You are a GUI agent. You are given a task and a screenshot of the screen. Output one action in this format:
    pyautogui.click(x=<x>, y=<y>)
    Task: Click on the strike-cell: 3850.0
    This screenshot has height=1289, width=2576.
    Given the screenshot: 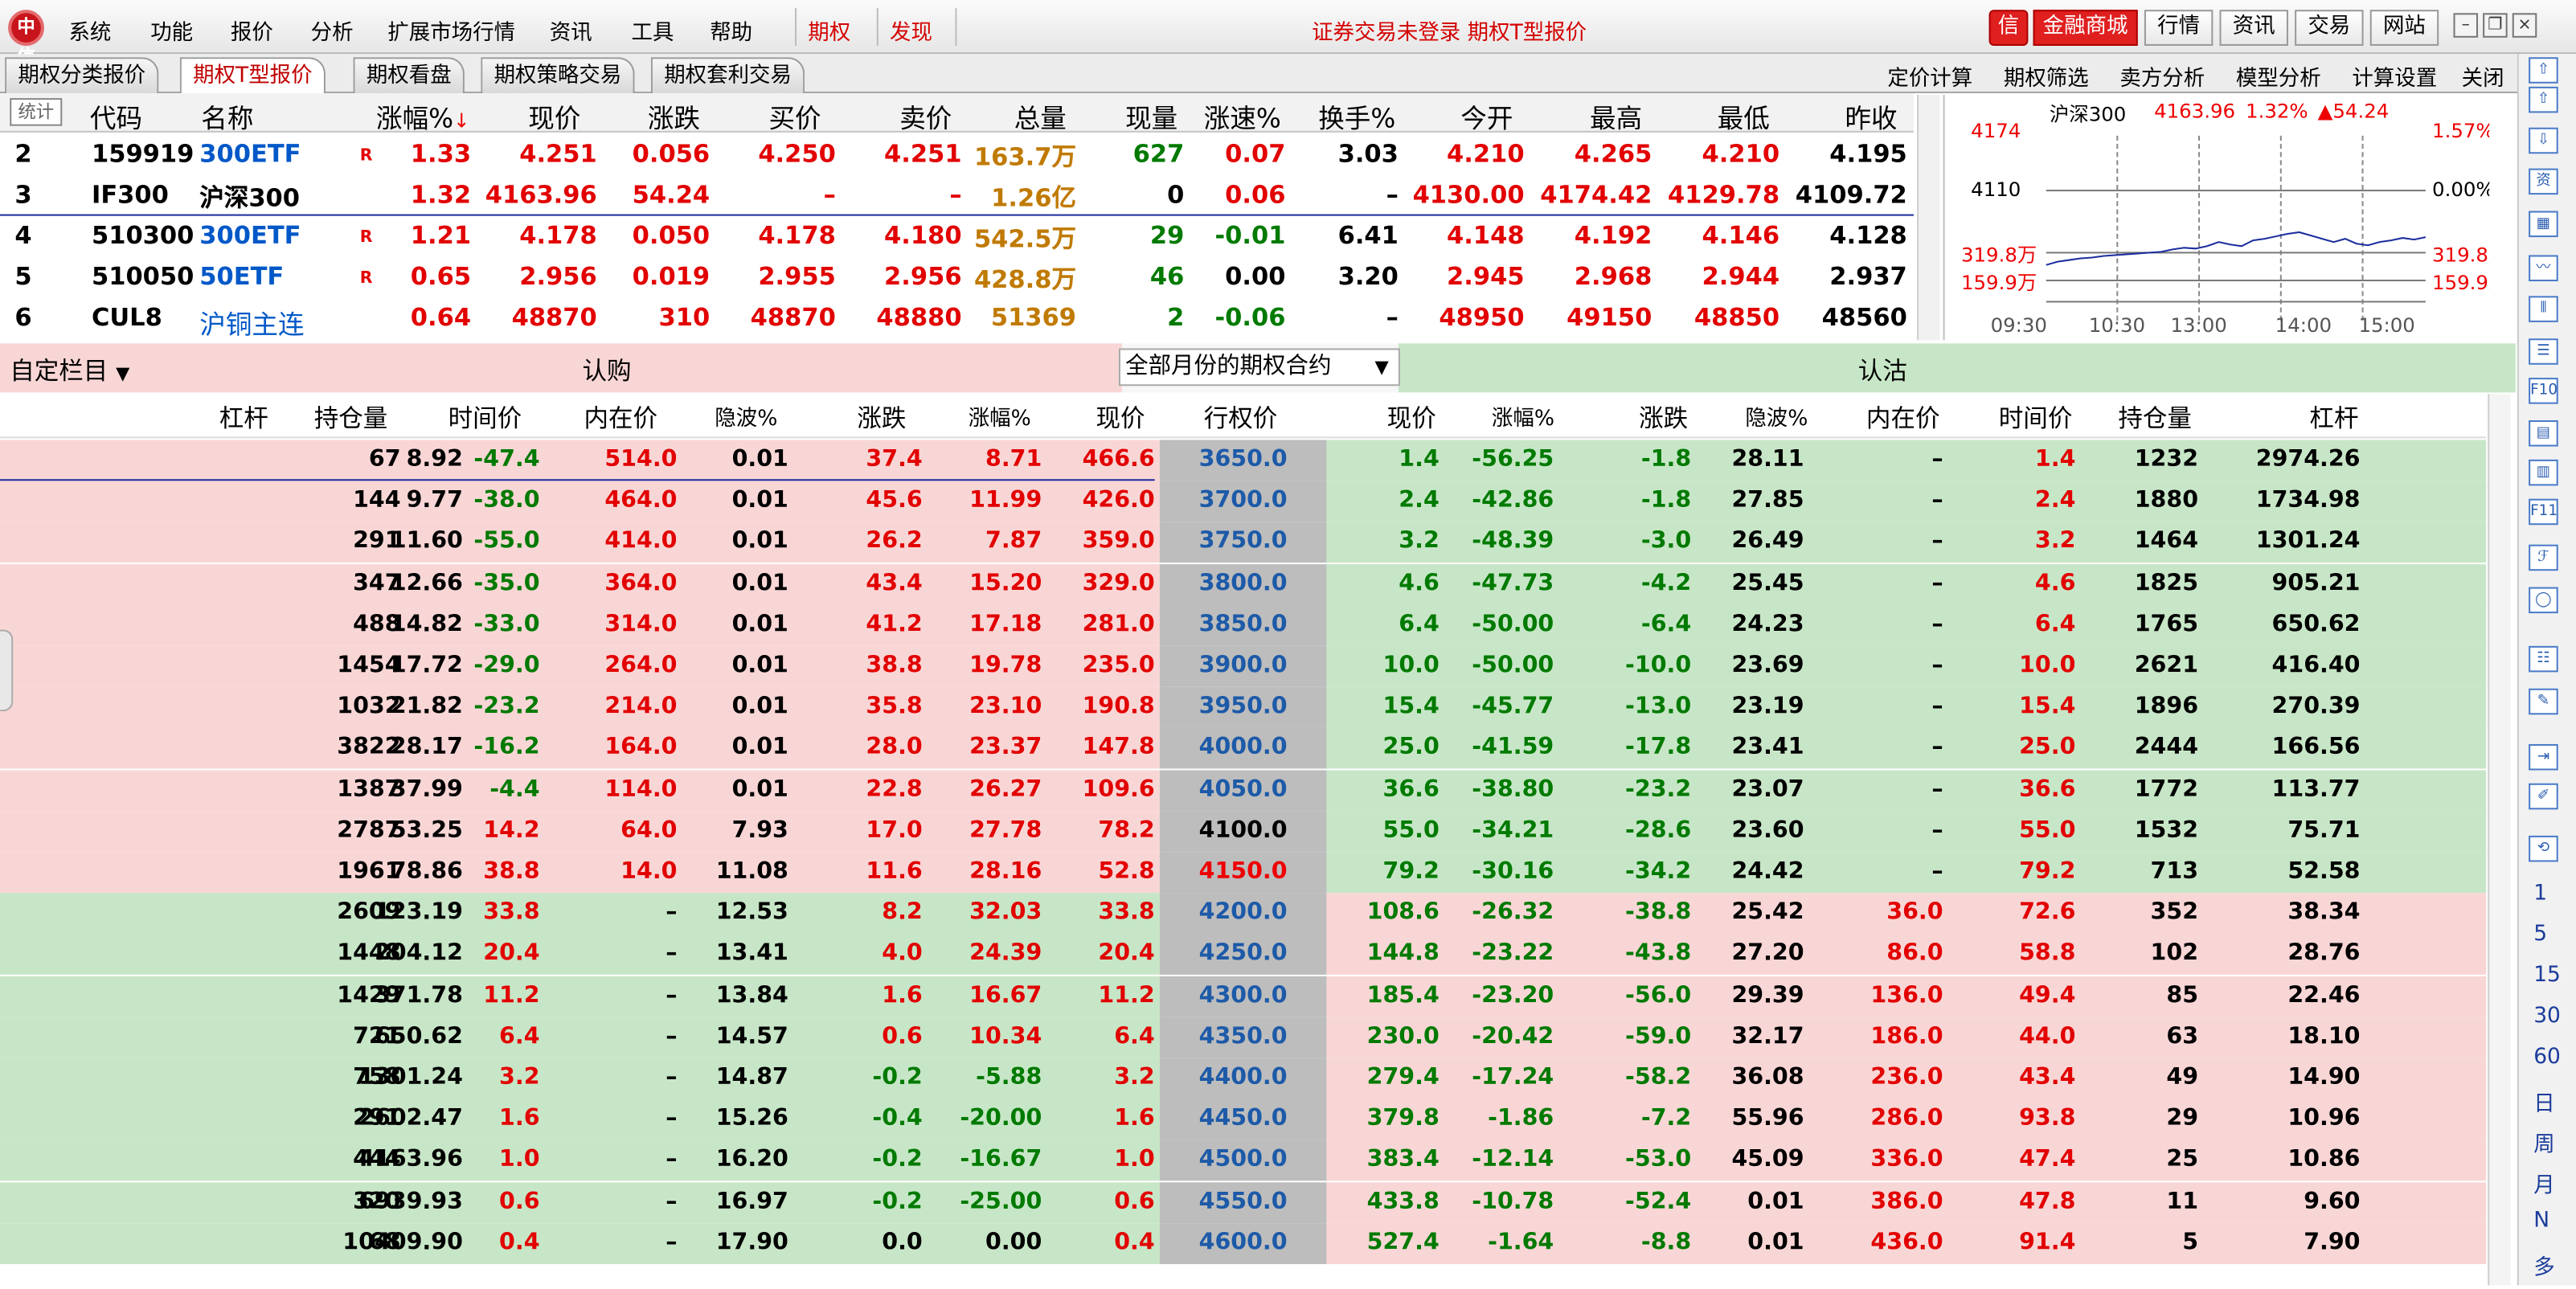 What is the action you would take?
    pyautogui.click(x=1243, y=625)
    